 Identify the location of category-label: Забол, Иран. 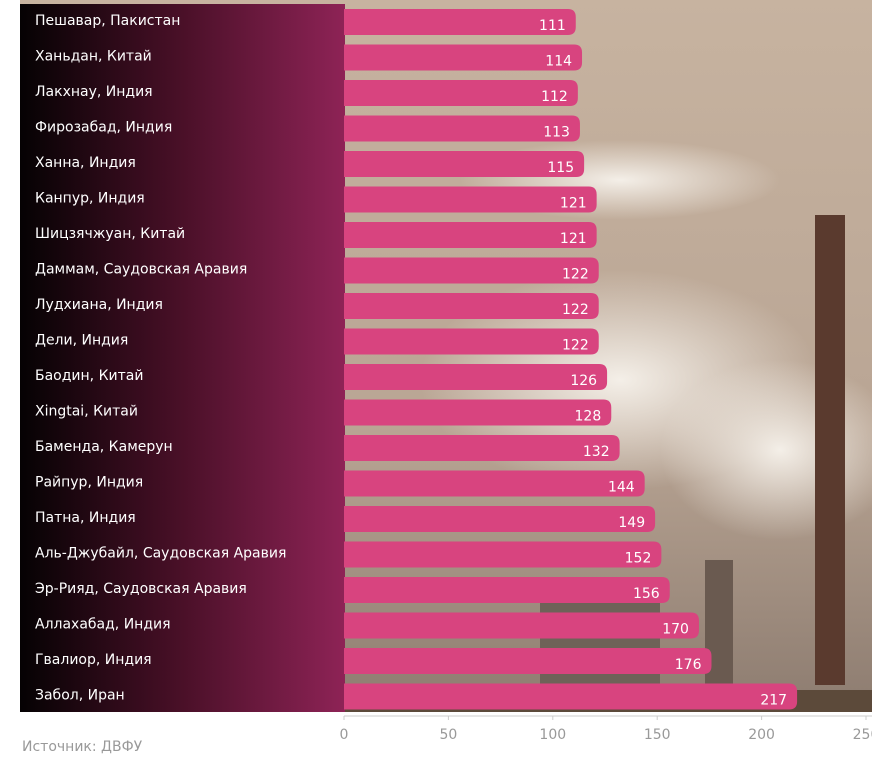
(80, 696).